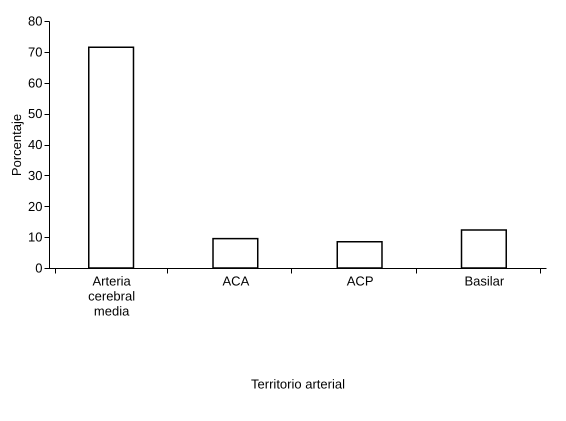 This screenshot has width=566, height=421. I want to click on y-tick-label: 30, so click(35, 175).